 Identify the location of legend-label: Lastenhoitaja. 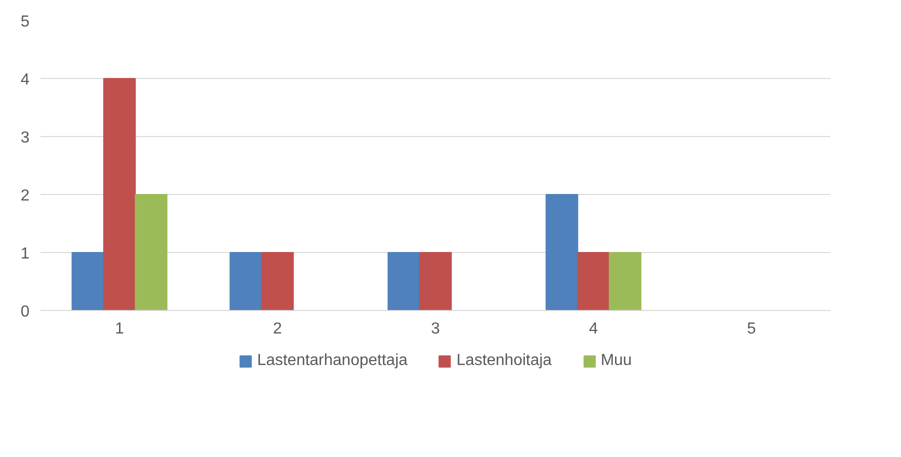
(504, 361).